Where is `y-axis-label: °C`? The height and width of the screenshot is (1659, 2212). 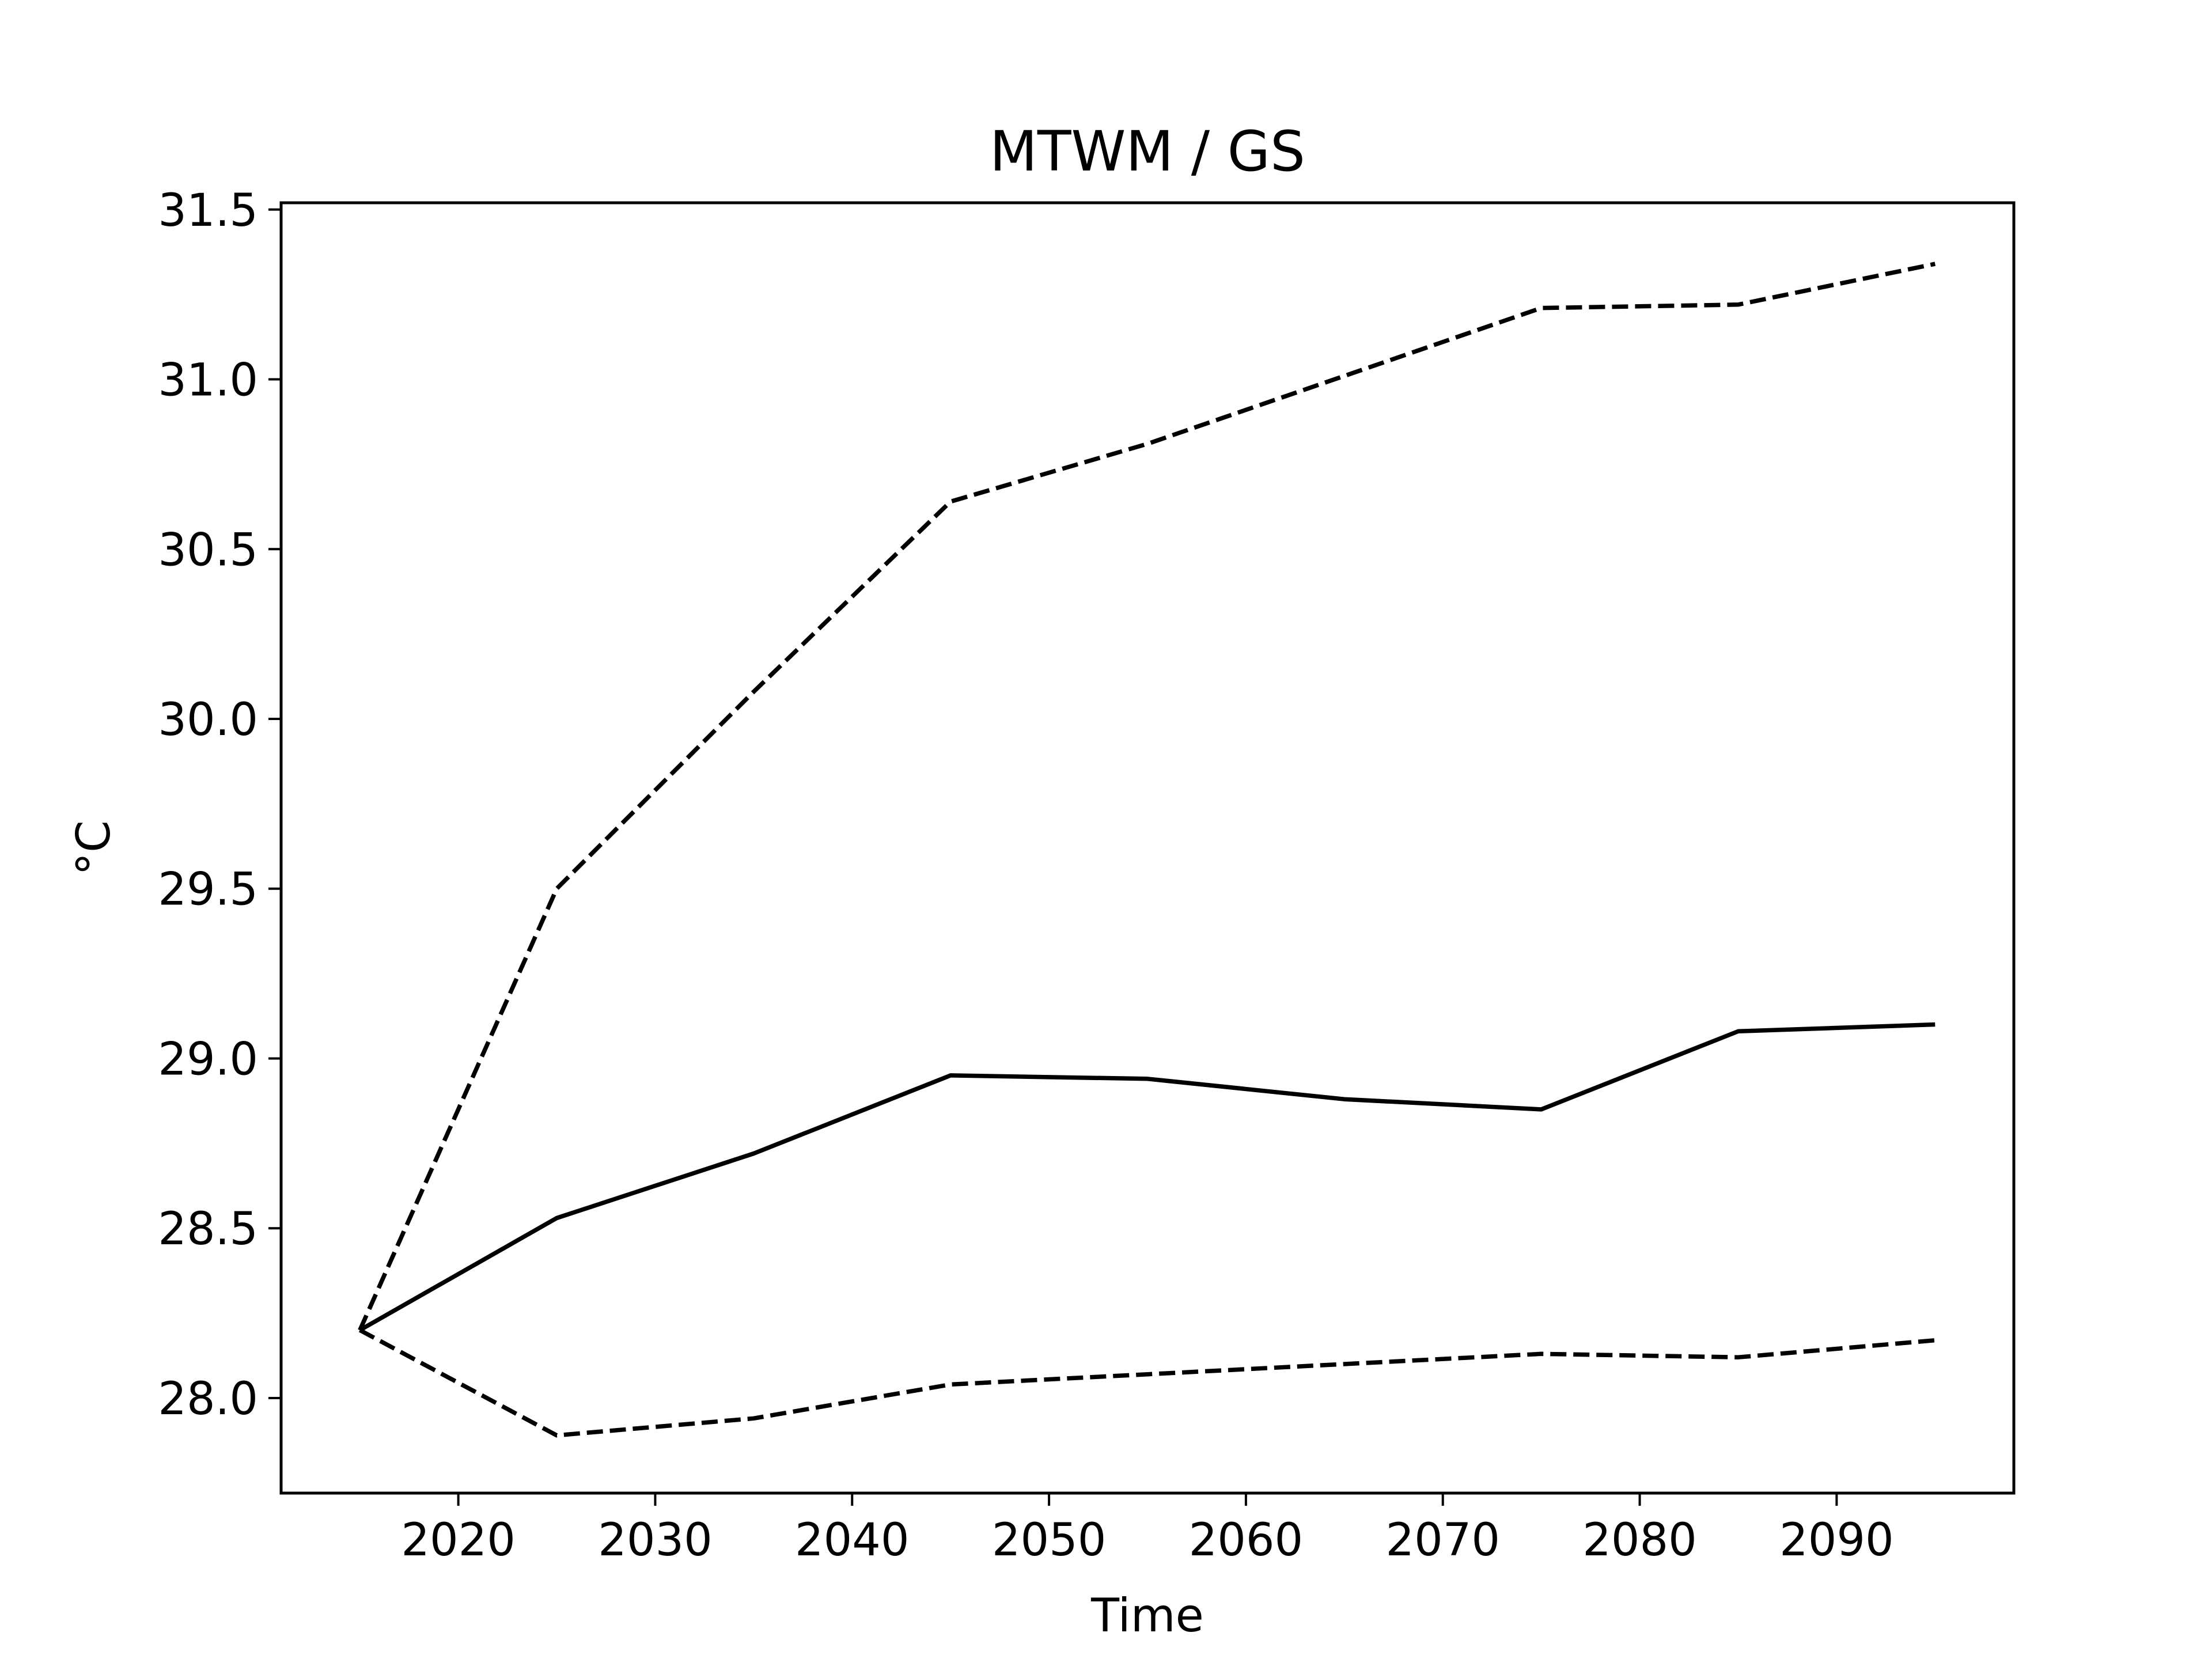 y-axis-label: °C is located at coordinates (93, 848).